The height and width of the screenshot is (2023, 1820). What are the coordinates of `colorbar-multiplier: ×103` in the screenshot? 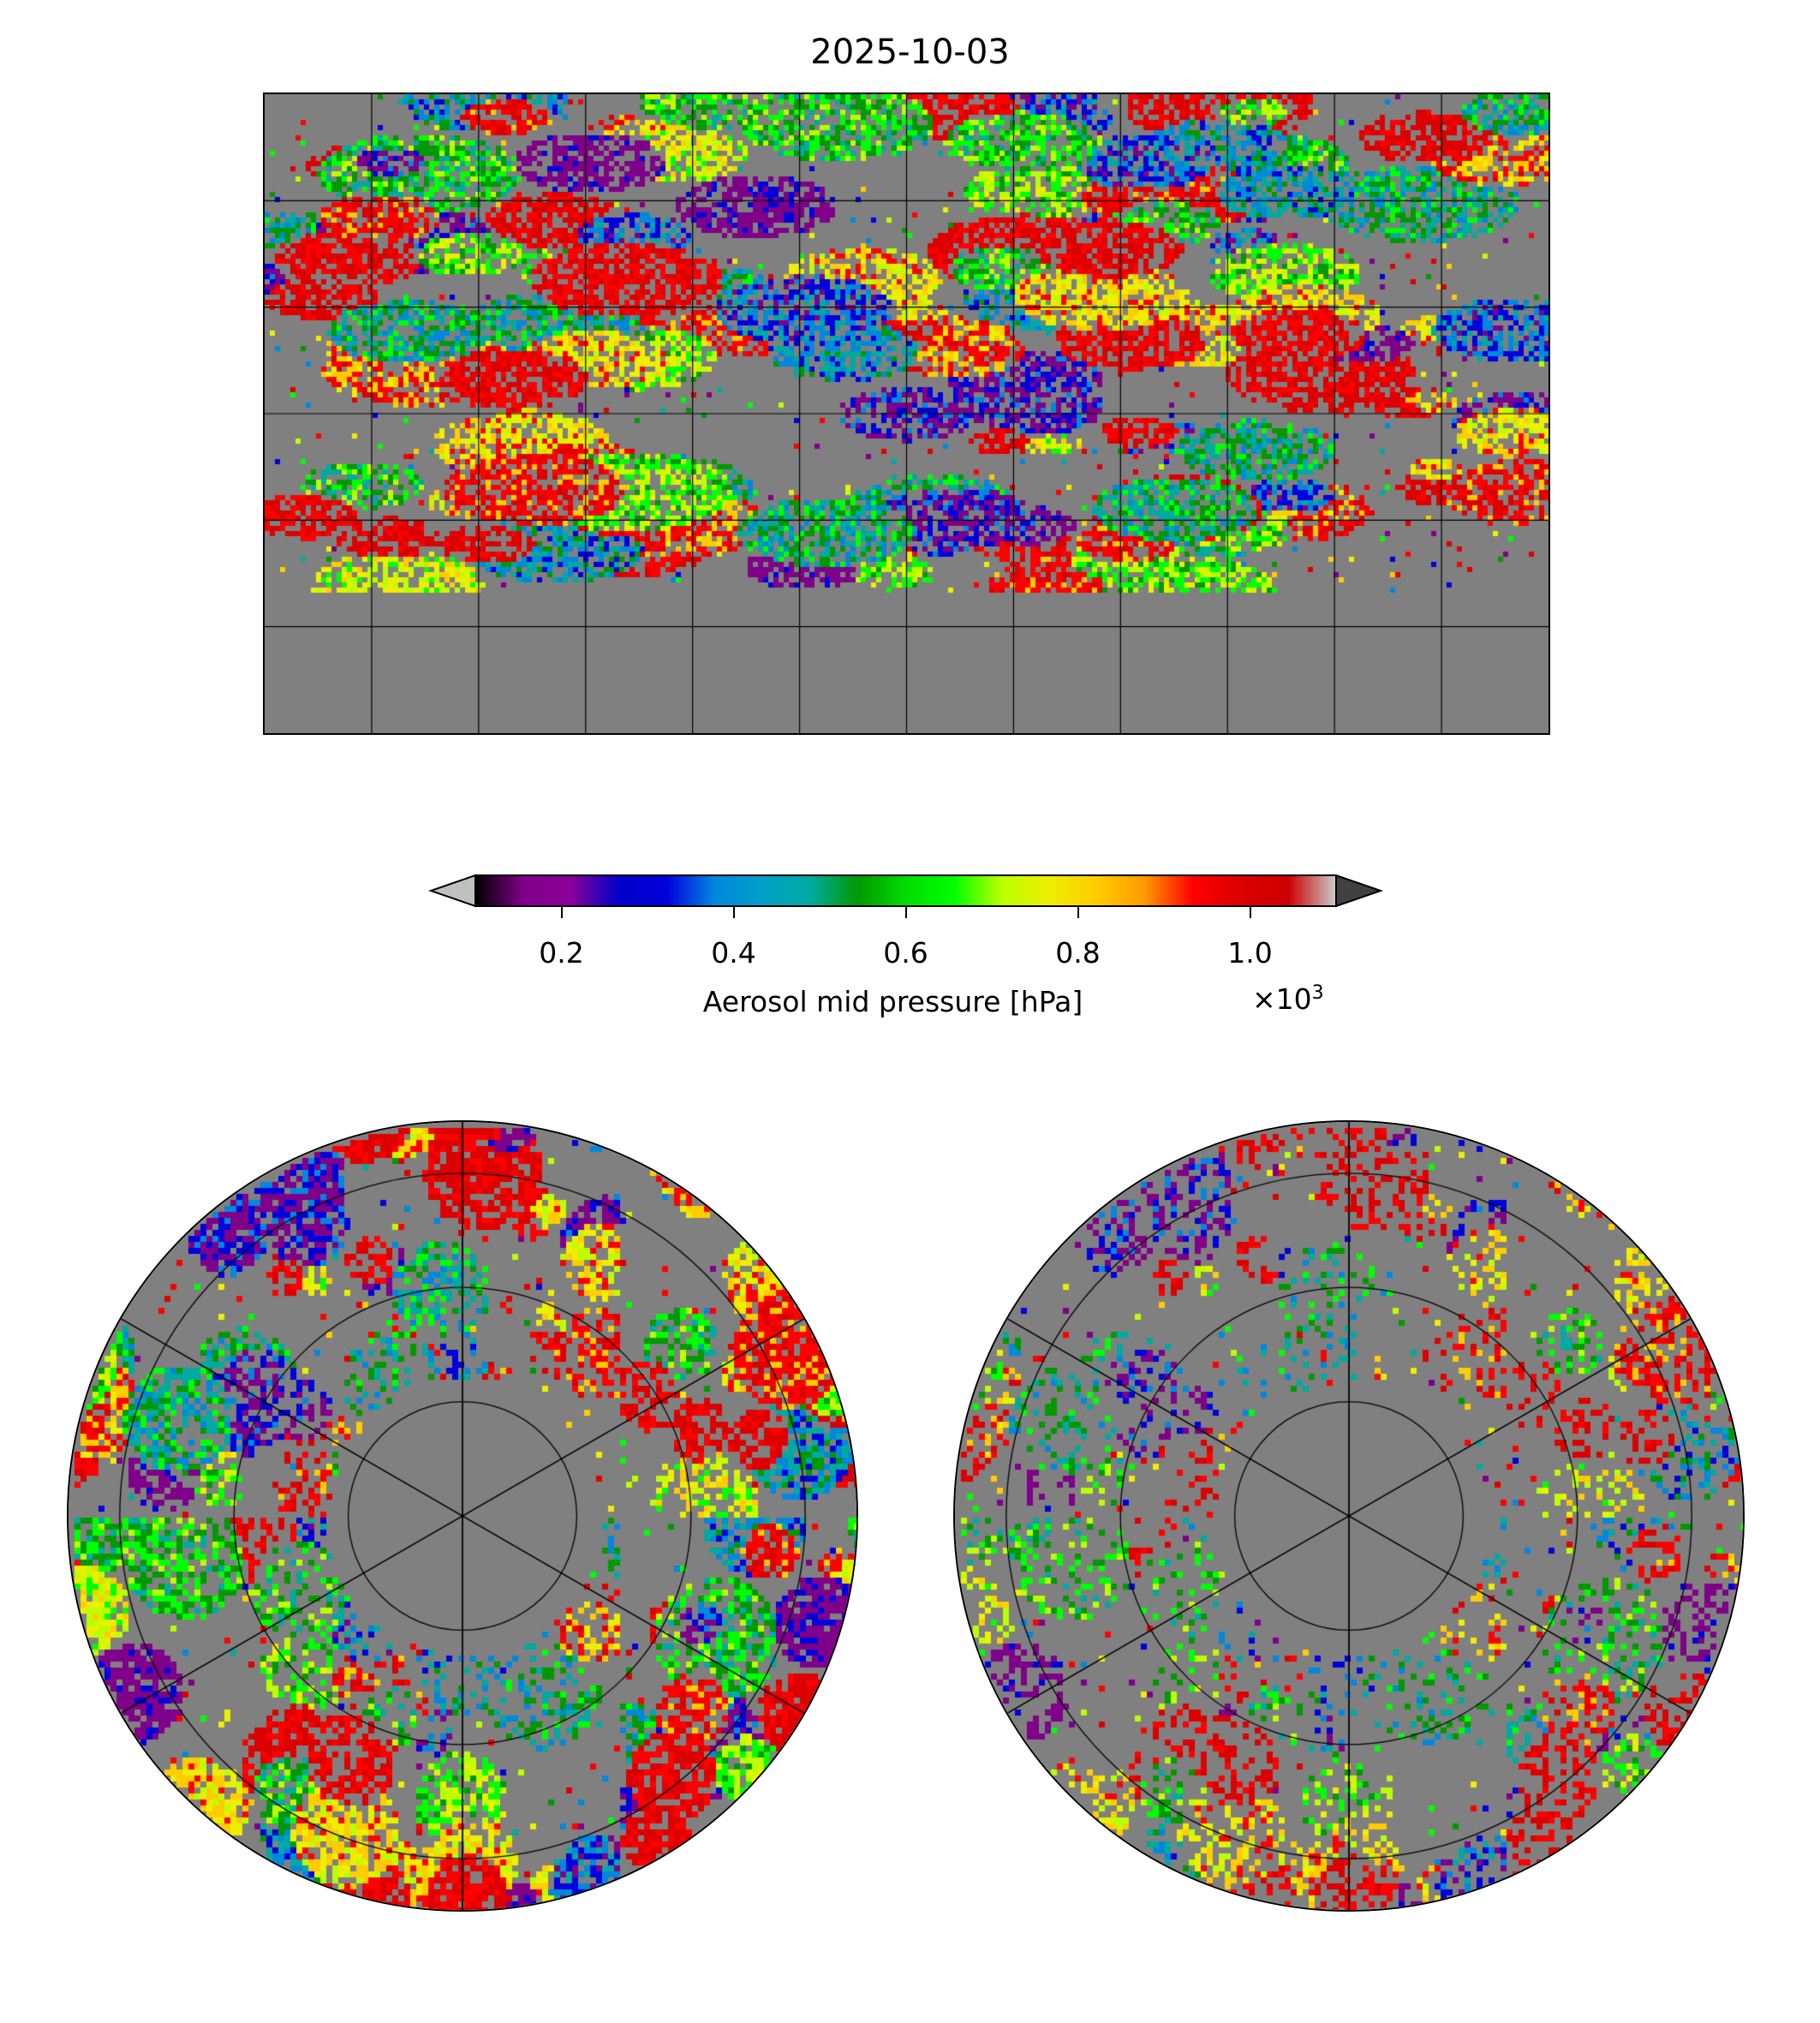 It's located at (1288, 999).